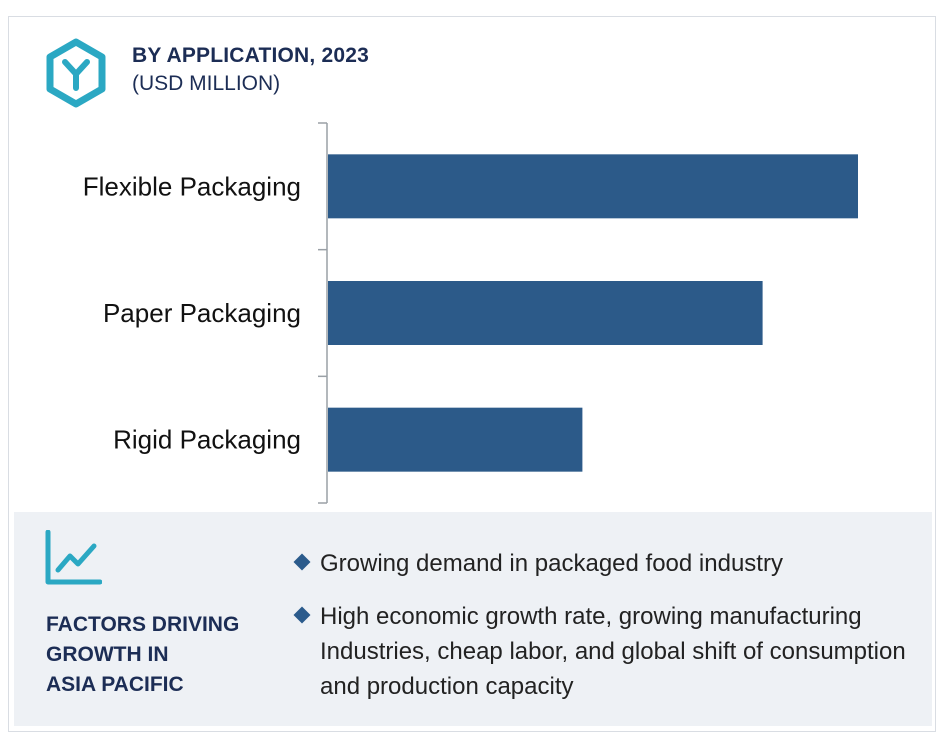 The width and height of the screenshot is (947, 741). I want to click on trend-chart-icon, so click(73, 557).